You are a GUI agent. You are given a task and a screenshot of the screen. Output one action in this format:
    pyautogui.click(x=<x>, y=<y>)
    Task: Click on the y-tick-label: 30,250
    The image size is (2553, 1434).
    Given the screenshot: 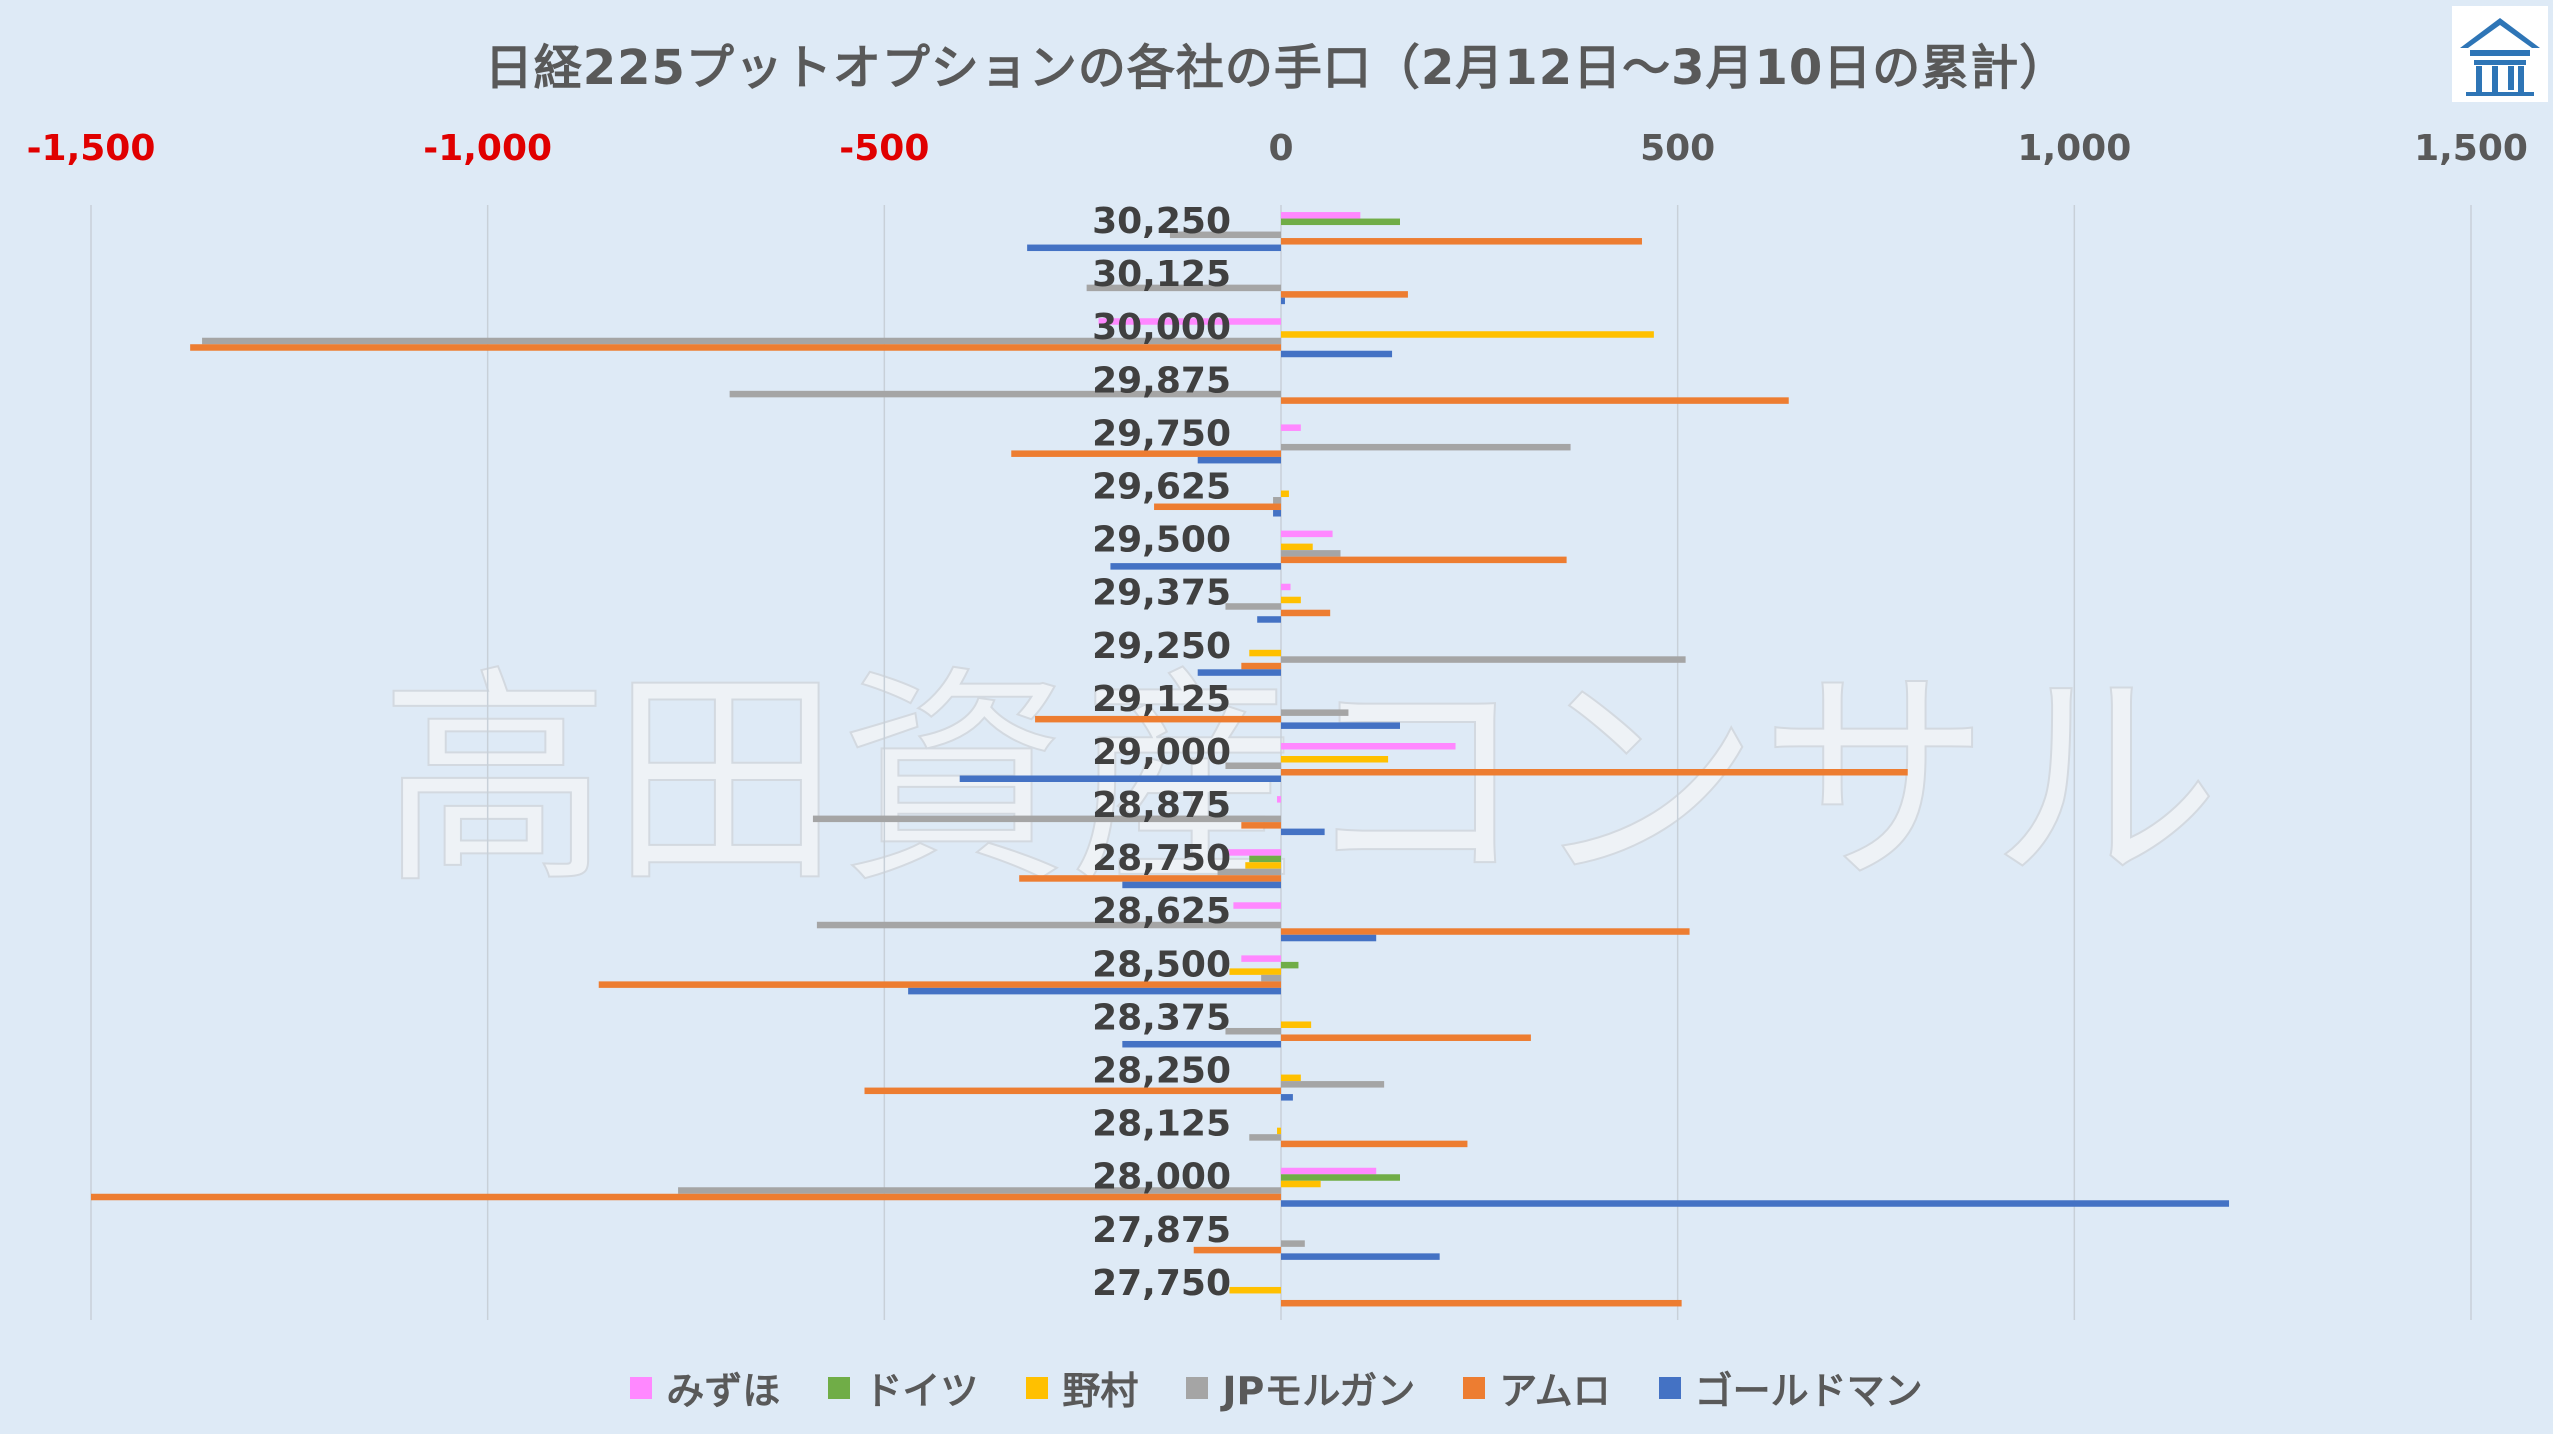 What is the action you would take?
    pyautogui.click(x=1161, y=221)
    